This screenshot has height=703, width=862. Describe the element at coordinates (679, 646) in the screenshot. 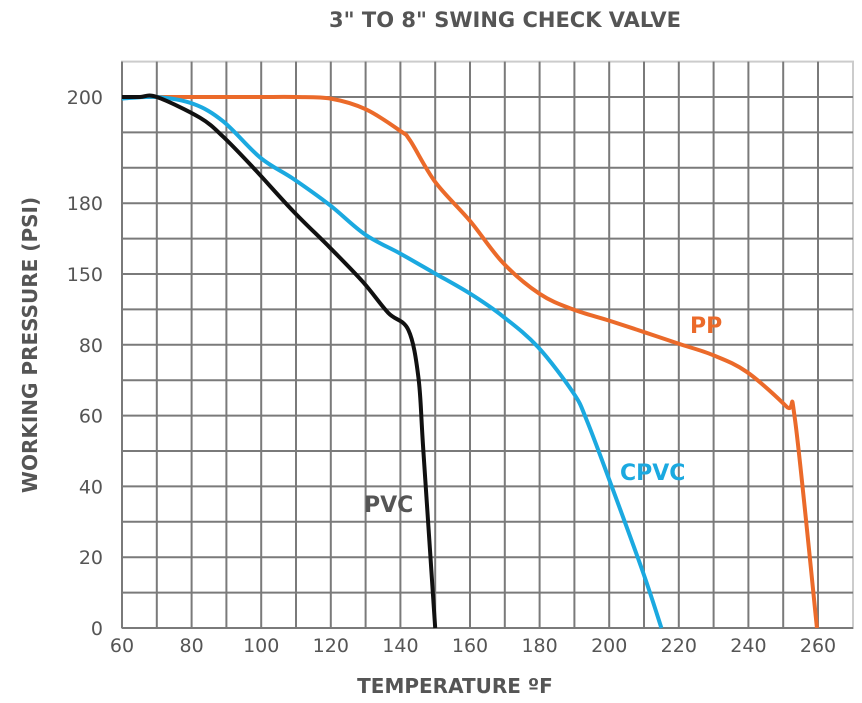

I see `x-tick-label: 220` at that location.